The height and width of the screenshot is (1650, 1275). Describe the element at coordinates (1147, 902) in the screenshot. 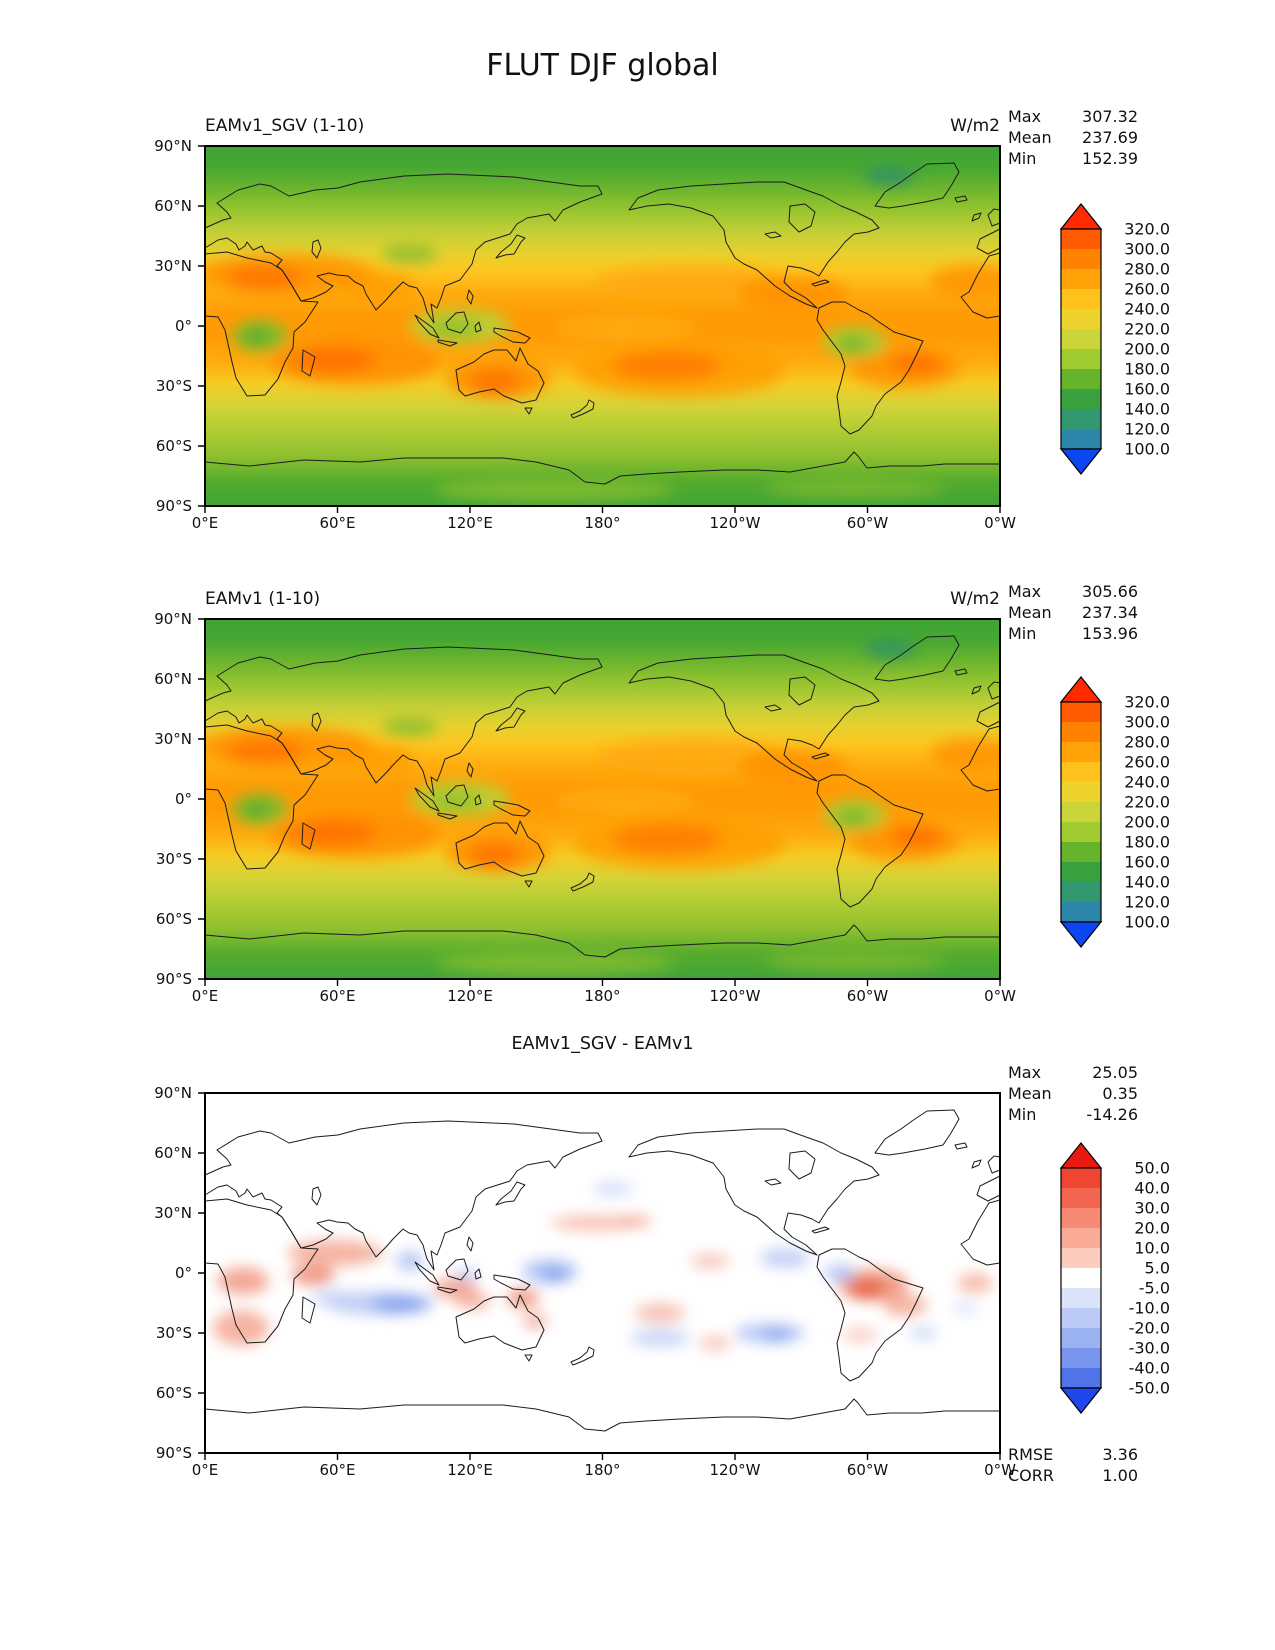

I see `colorbar-tick-label: 120.0` at that location.